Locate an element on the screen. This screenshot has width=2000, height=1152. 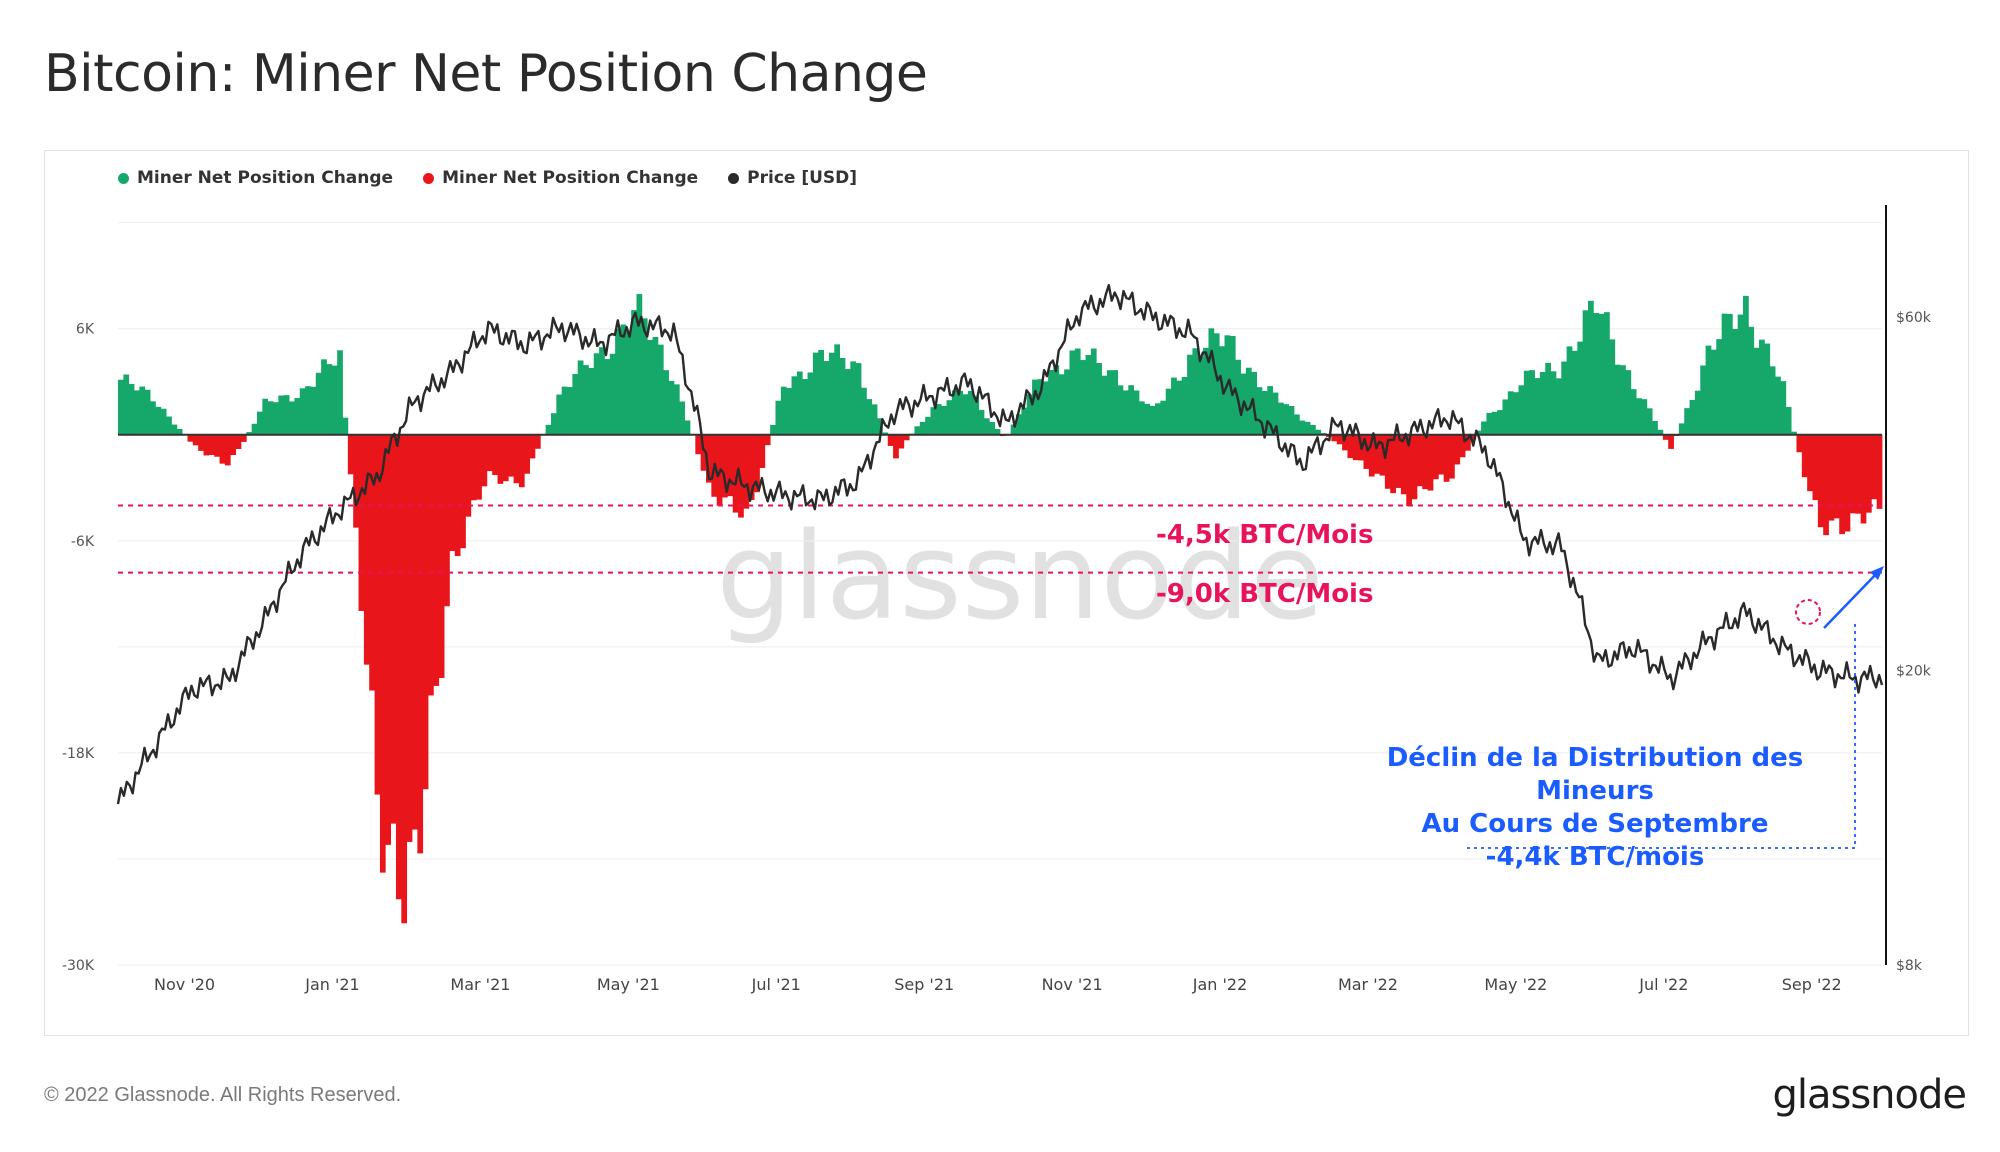
left-axis-tick-label: 6K is located at coordinates (85, 330).